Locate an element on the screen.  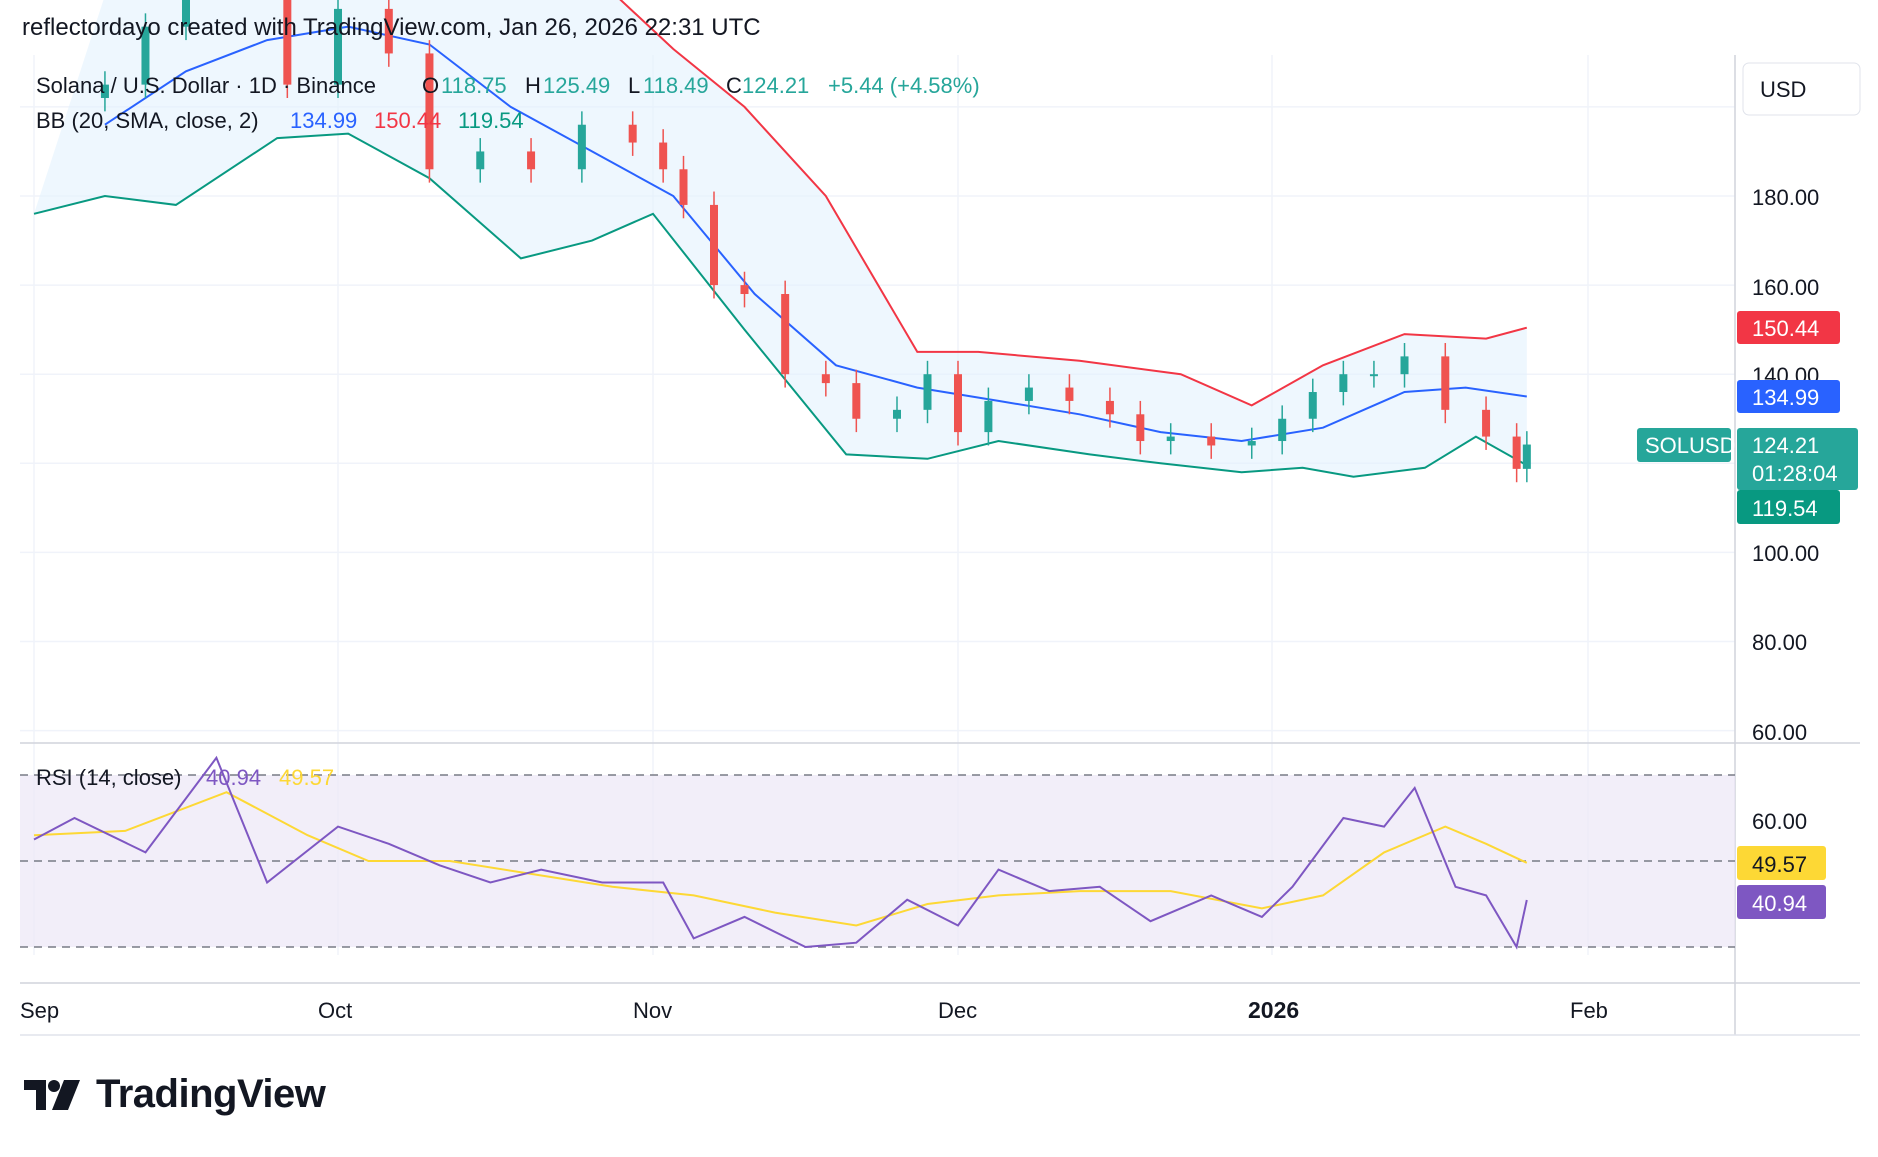
legend-low-value: 118.49 is located at coordinates (676, 85).